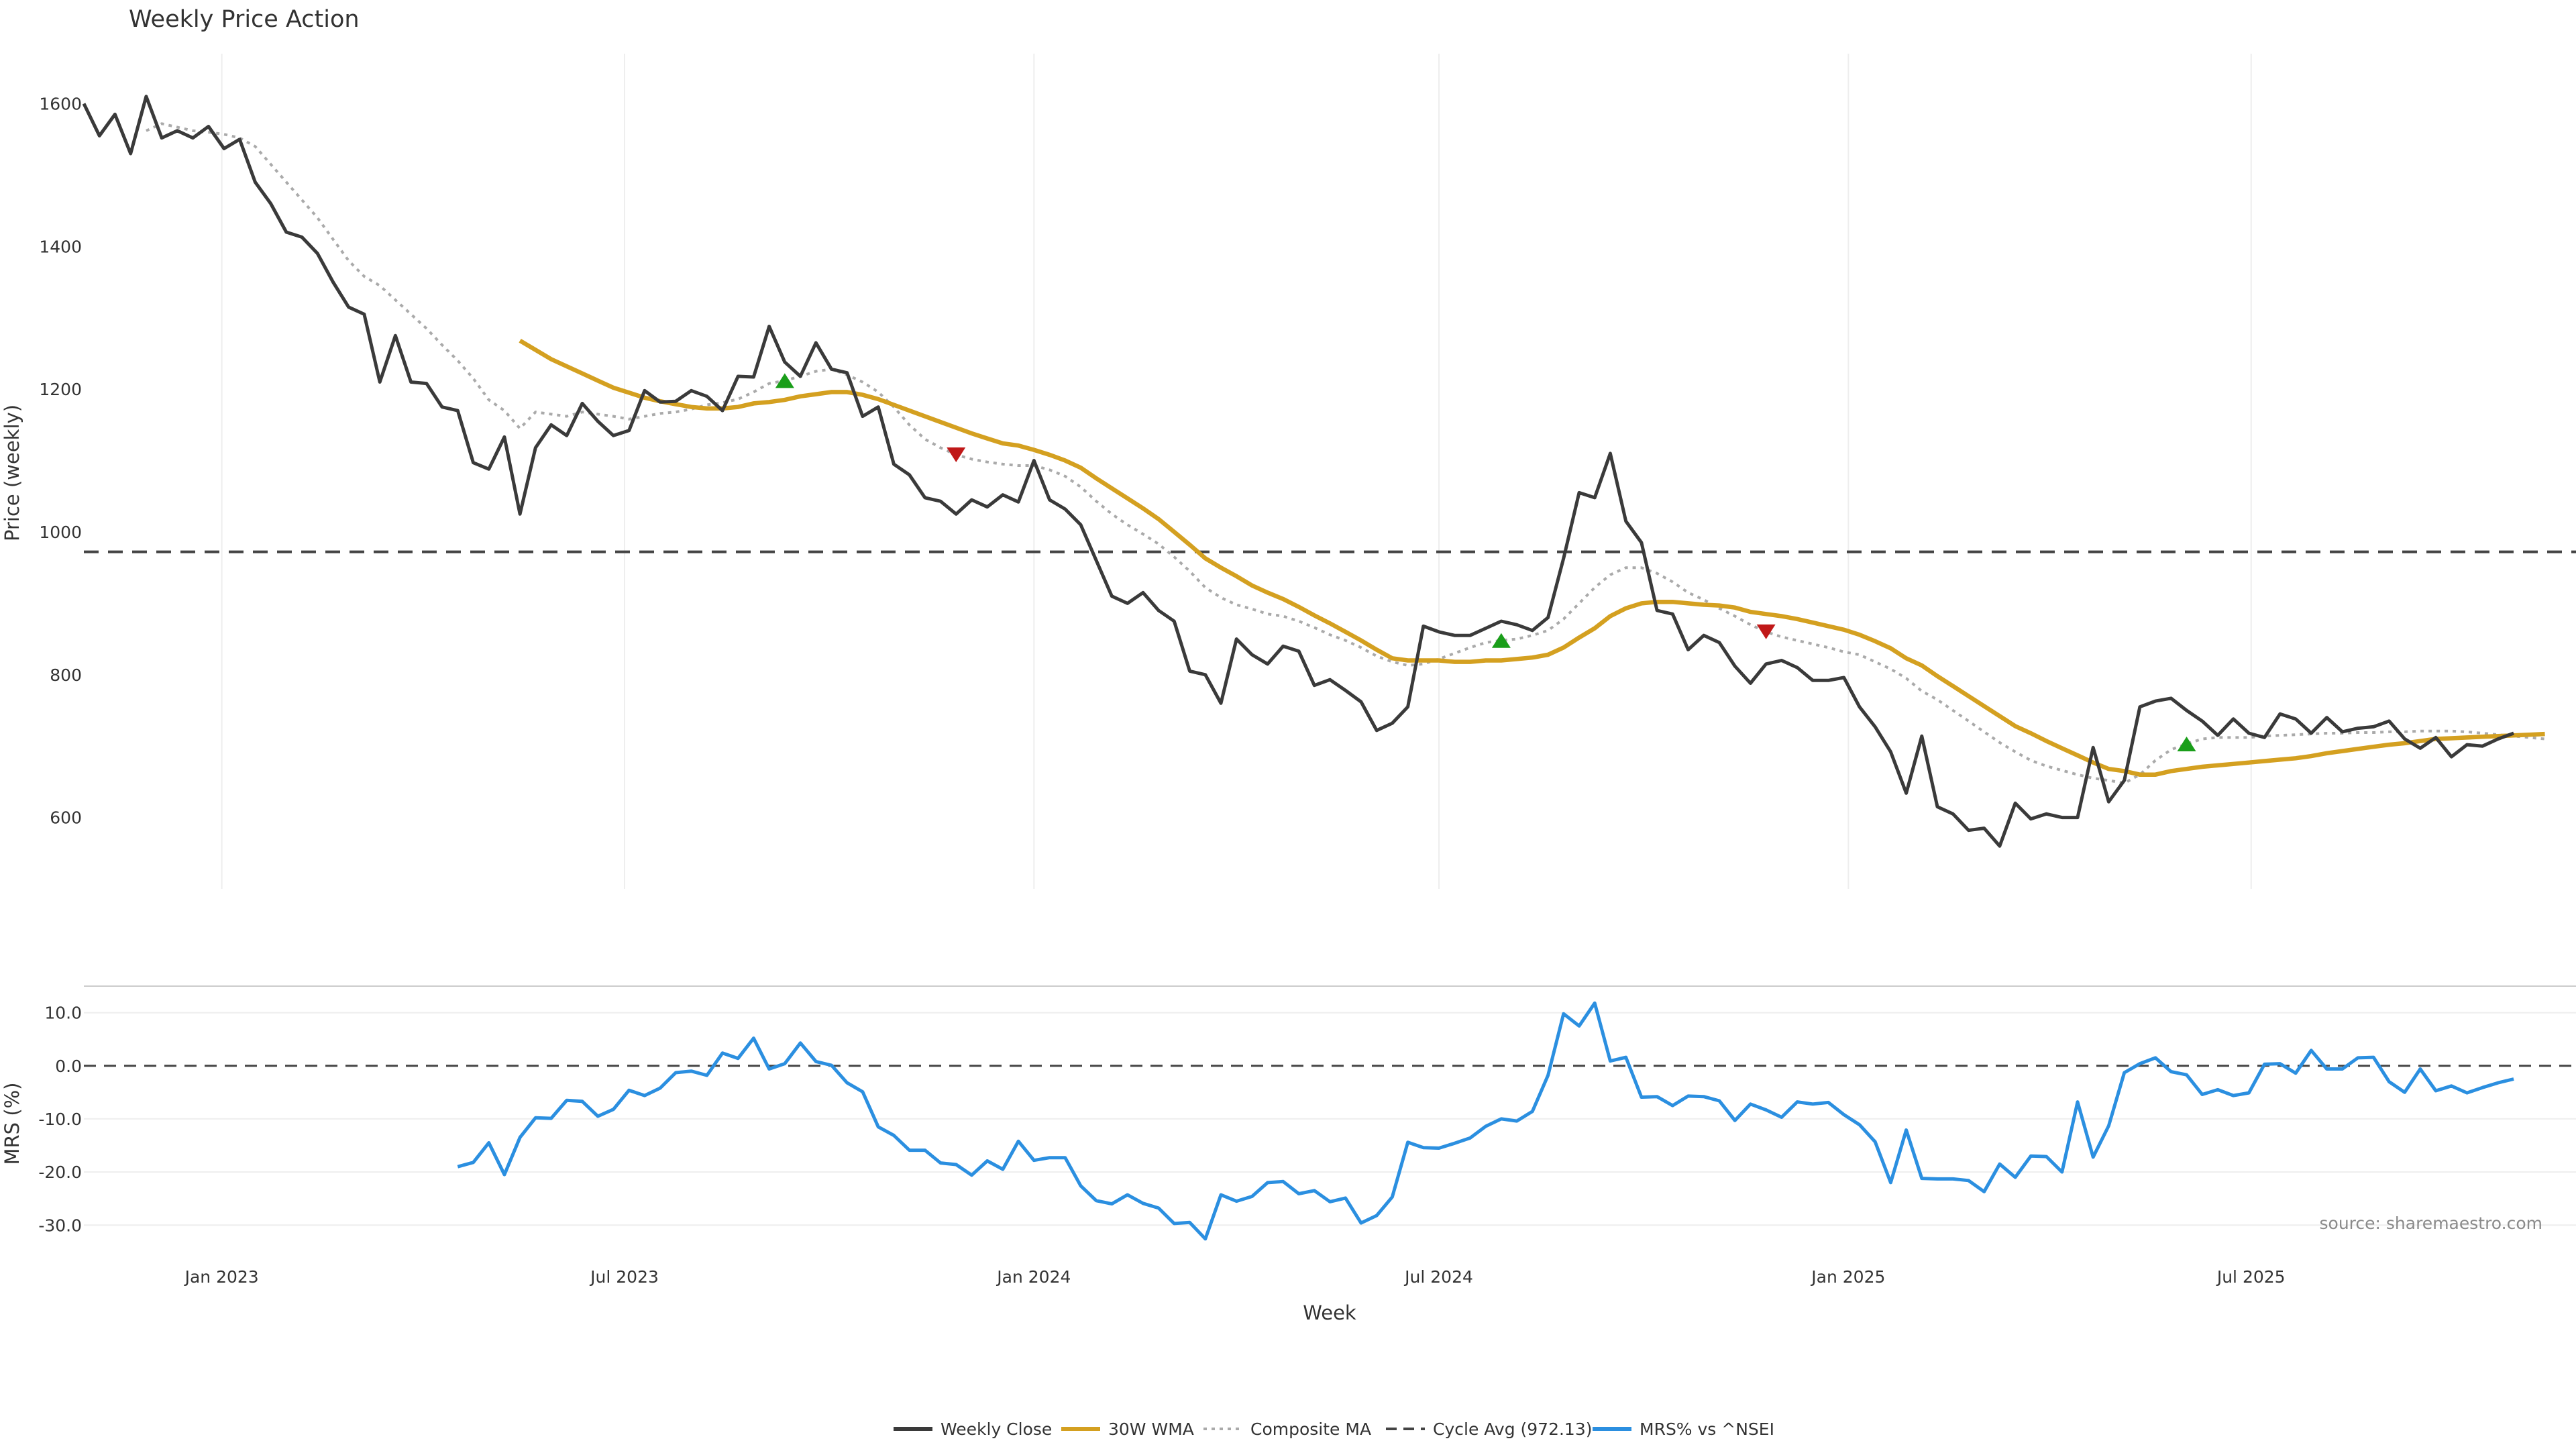  Describe the element at coordinates (1485, 1121) in the screenshot. I see `mrs-line` at that location.